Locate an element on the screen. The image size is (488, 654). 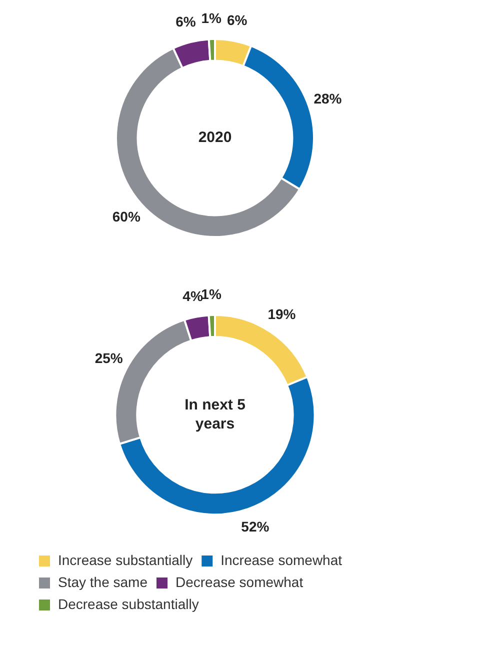
data-label: 28% is located at coordinates (328, 98).